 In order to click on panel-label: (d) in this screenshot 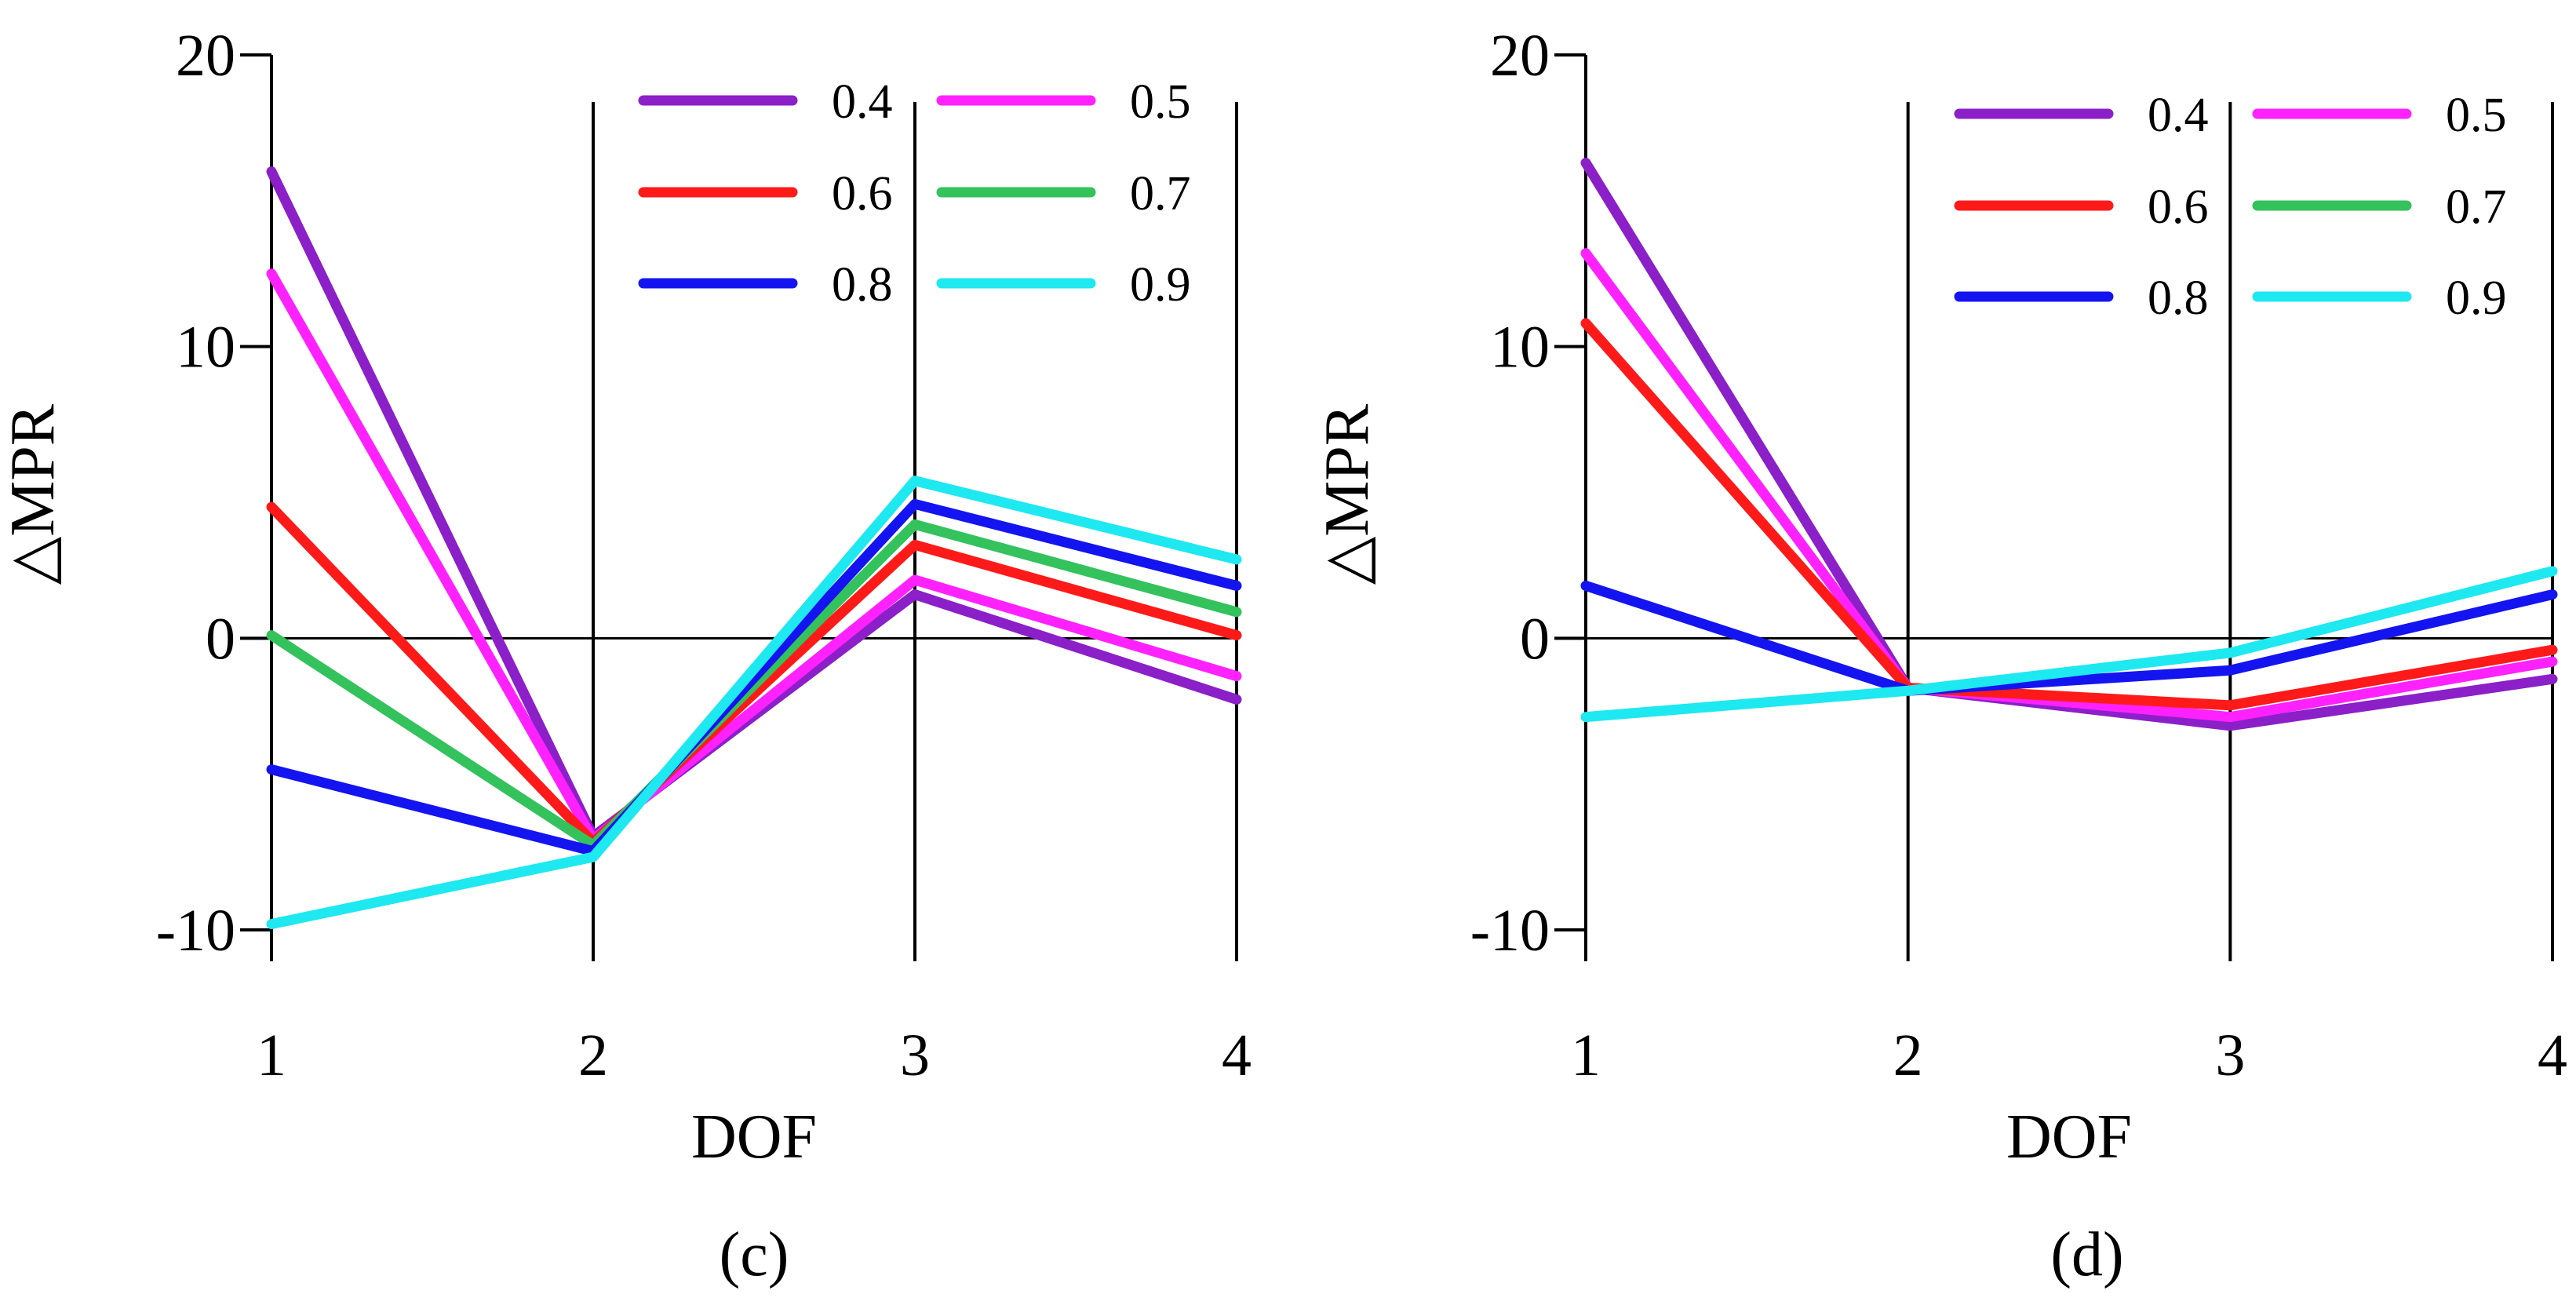, I will do `click(2086, 1254)`.